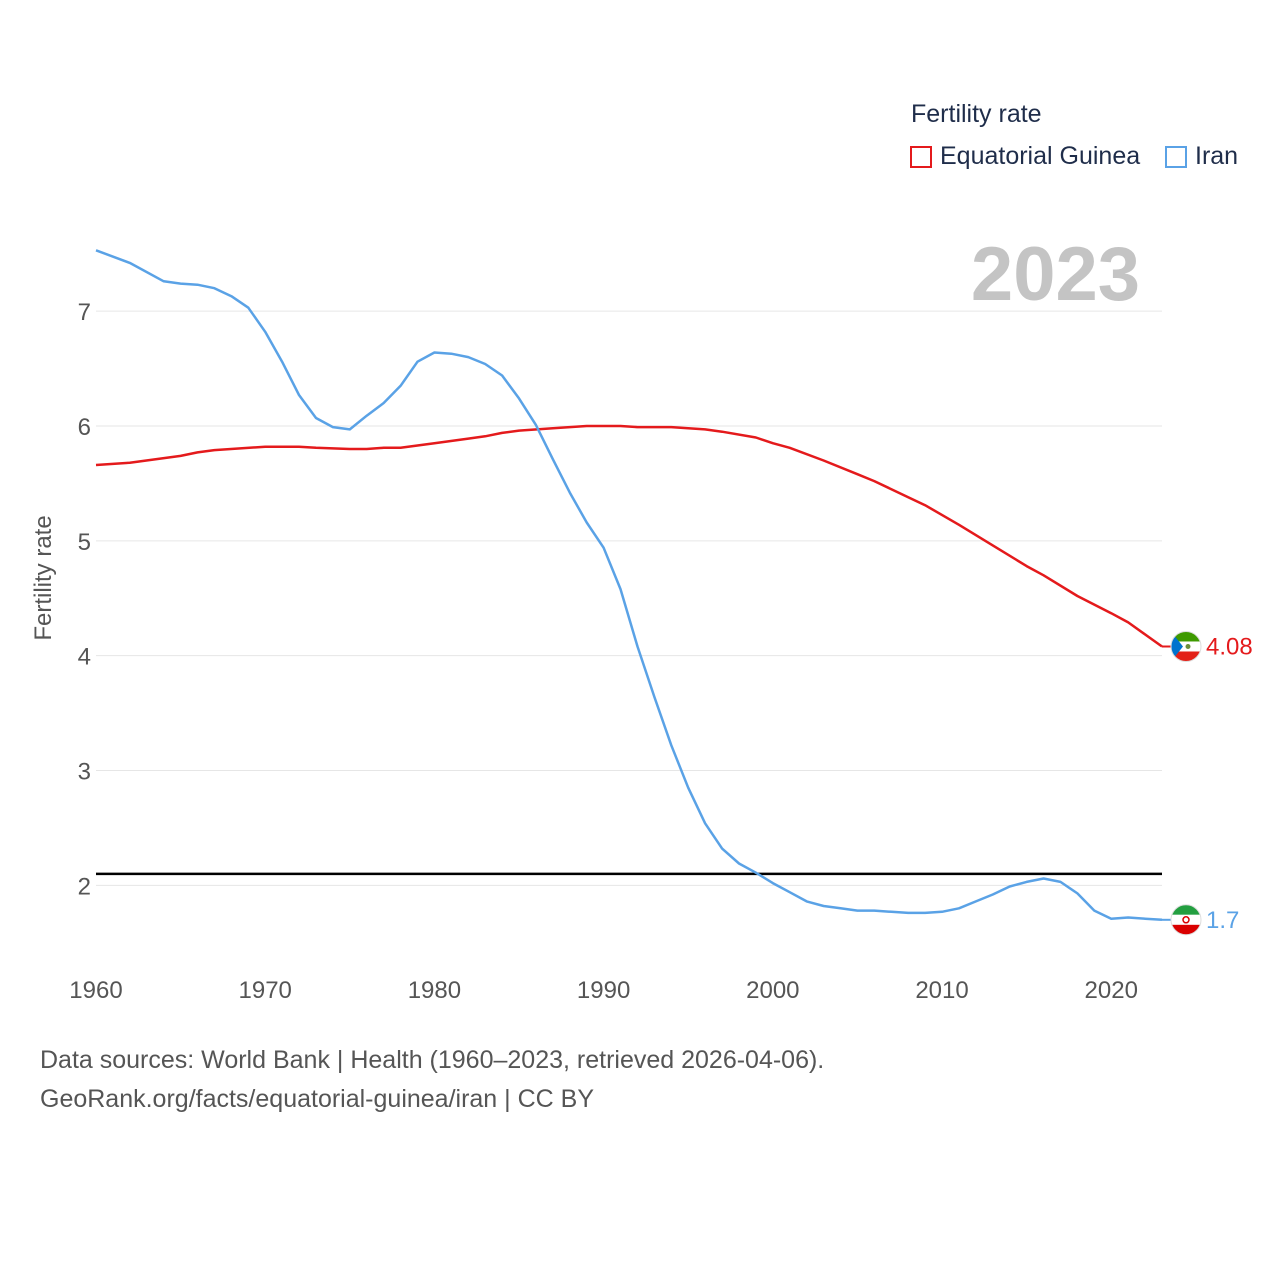  I want to click on series-end-markers: 4.08 1.7, so click(1207, 783).